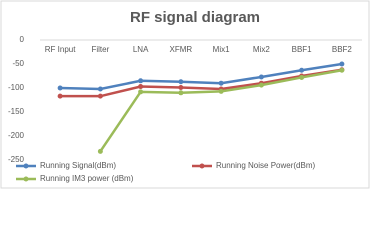 This screenshot has height=240, width=370. Describe the element at coordinates (141, 49) in the screenshot. I see `x-tick-label: LNA` at that location.